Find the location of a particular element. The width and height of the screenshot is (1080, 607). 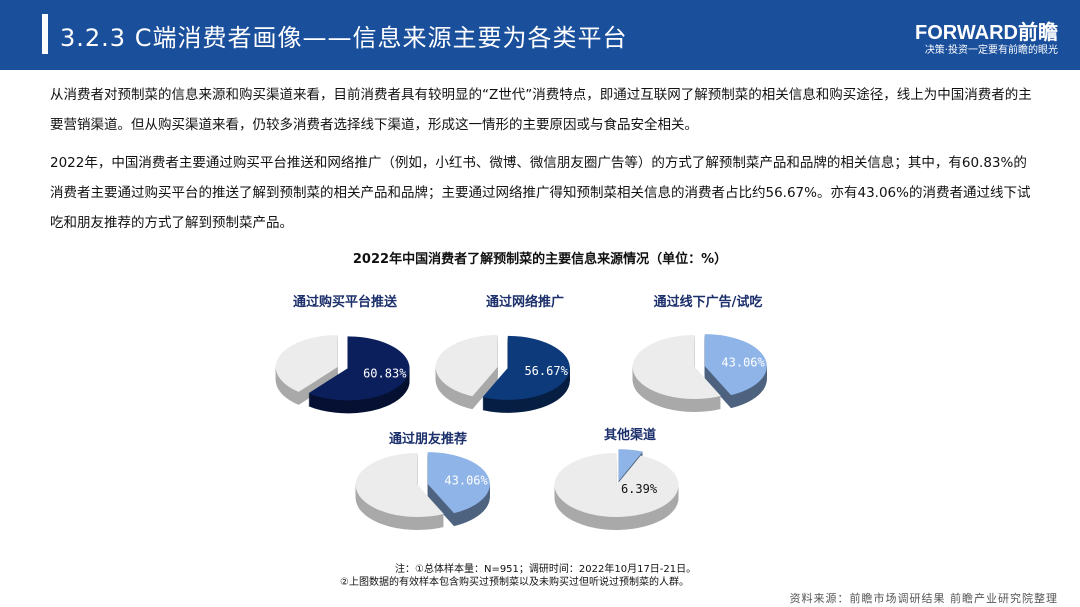

pie-label: 其他渠道 is located at coordinates (629, 435).